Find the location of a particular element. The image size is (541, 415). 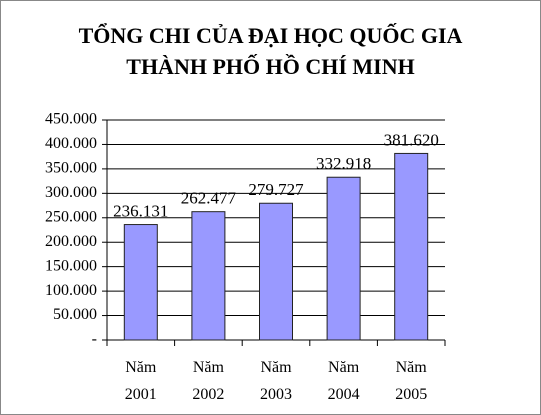

y-tick-label: 250.000 is located at coordinates (71, 216).